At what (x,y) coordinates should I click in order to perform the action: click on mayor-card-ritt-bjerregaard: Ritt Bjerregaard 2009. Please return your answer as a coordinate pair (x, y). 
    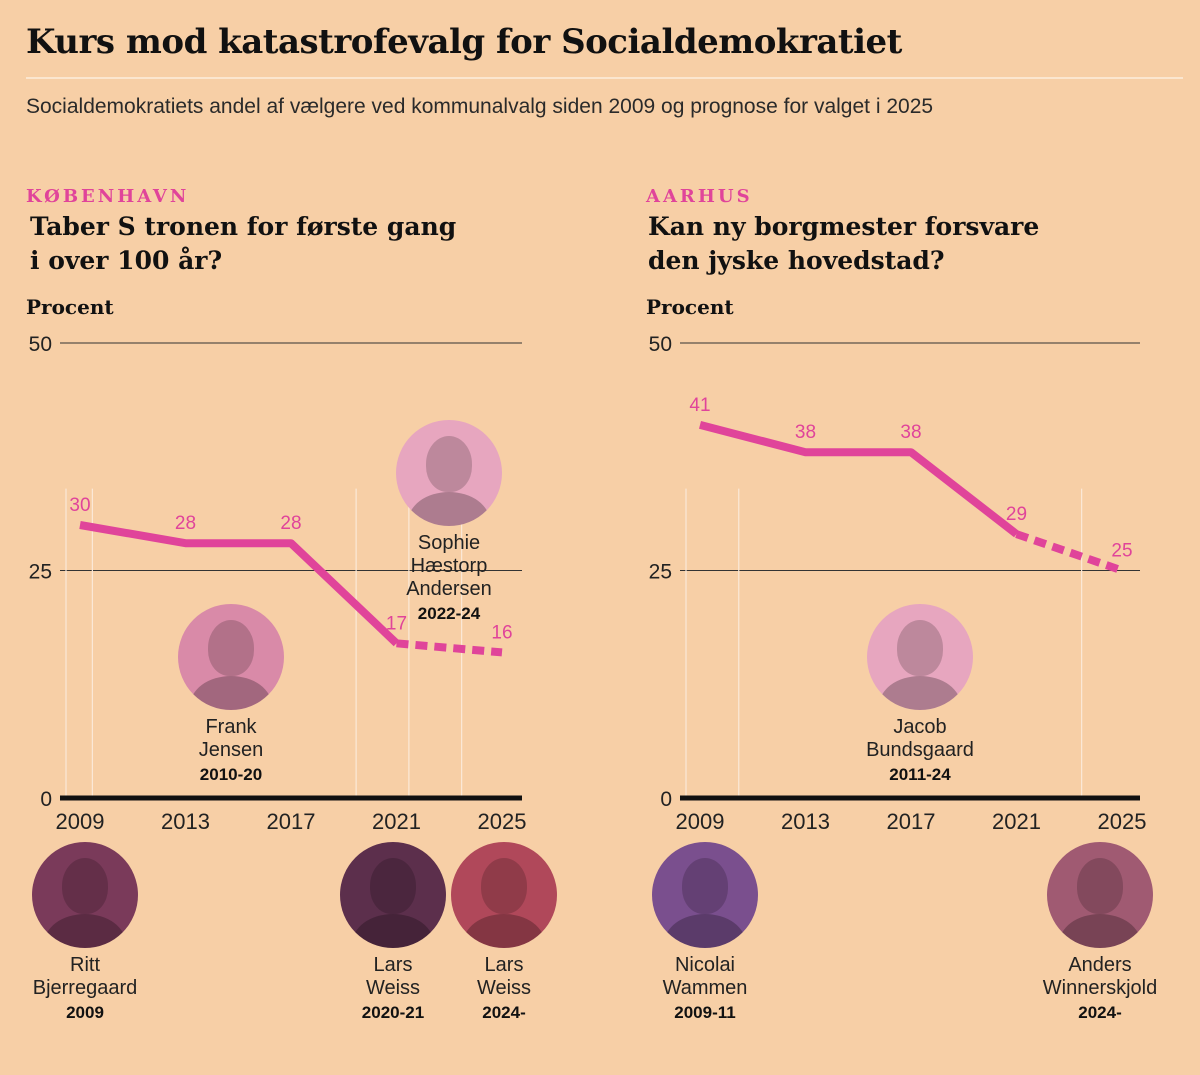
    Looking at the image, I should click on (92, 934).